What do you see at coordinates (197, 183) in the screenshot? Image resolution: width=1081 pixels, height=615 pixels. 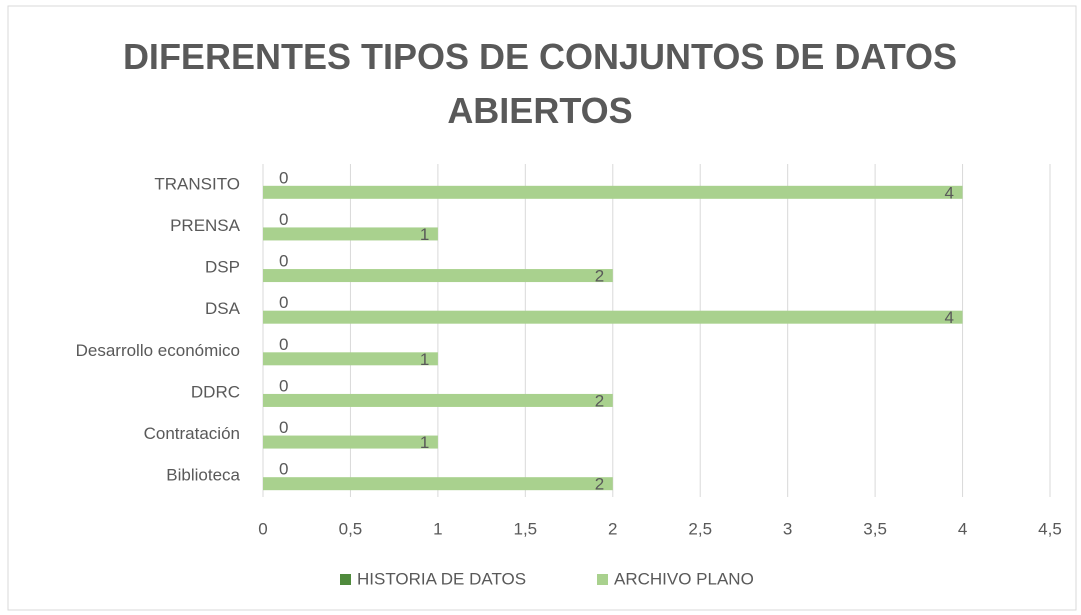 I see `y-tick-label: TRANSITO` at bounding box center [197, 183].